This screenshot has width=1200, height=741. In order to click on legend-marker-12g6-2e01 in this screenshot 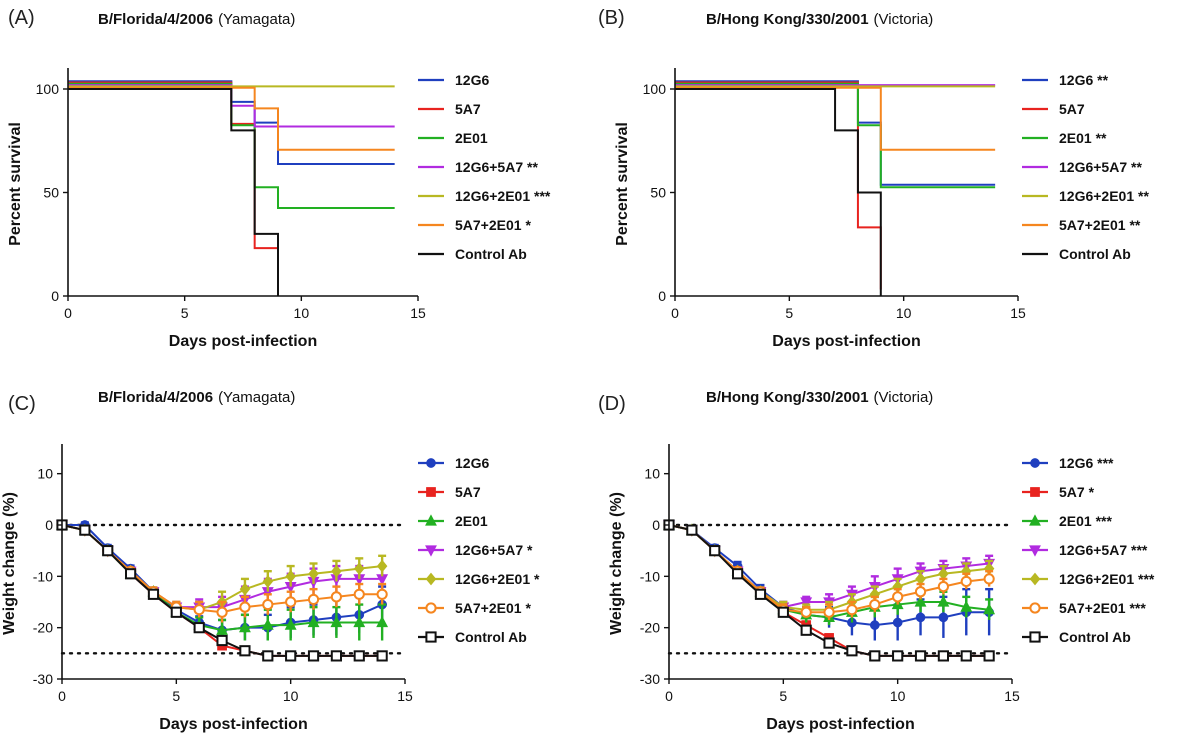, I will do `click(1035, 579)`.